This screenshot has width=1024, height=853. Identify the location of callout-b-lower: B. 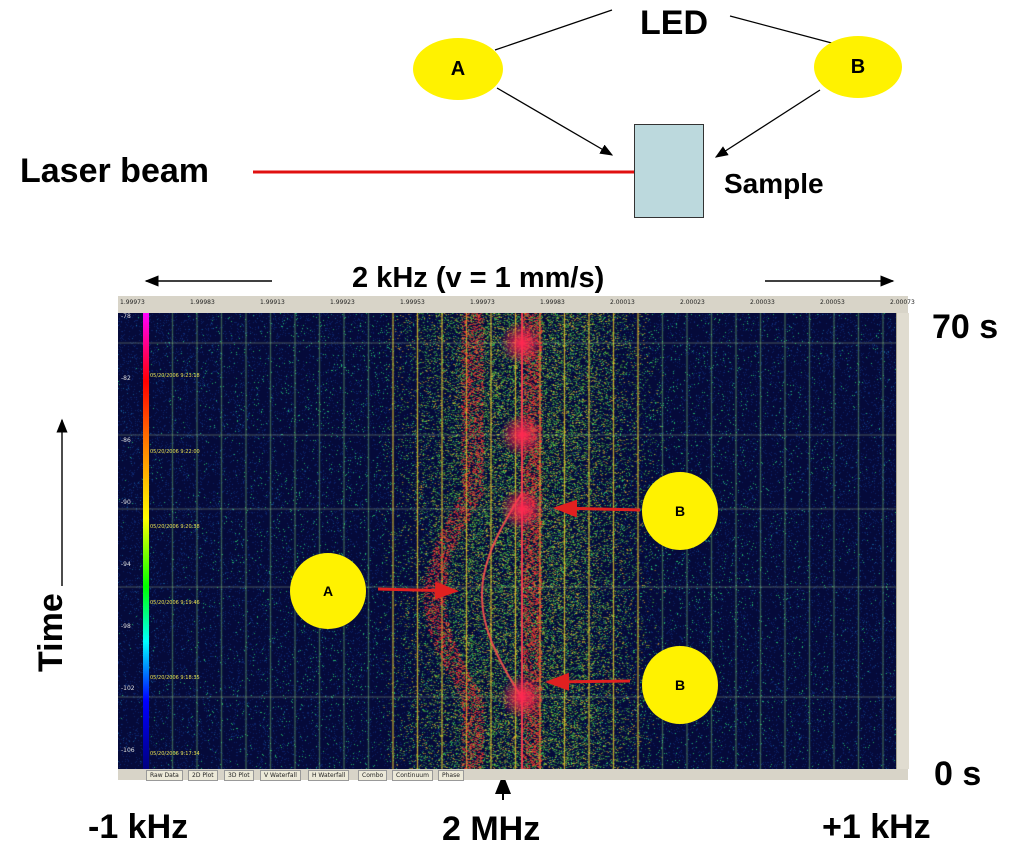
(680, 685).